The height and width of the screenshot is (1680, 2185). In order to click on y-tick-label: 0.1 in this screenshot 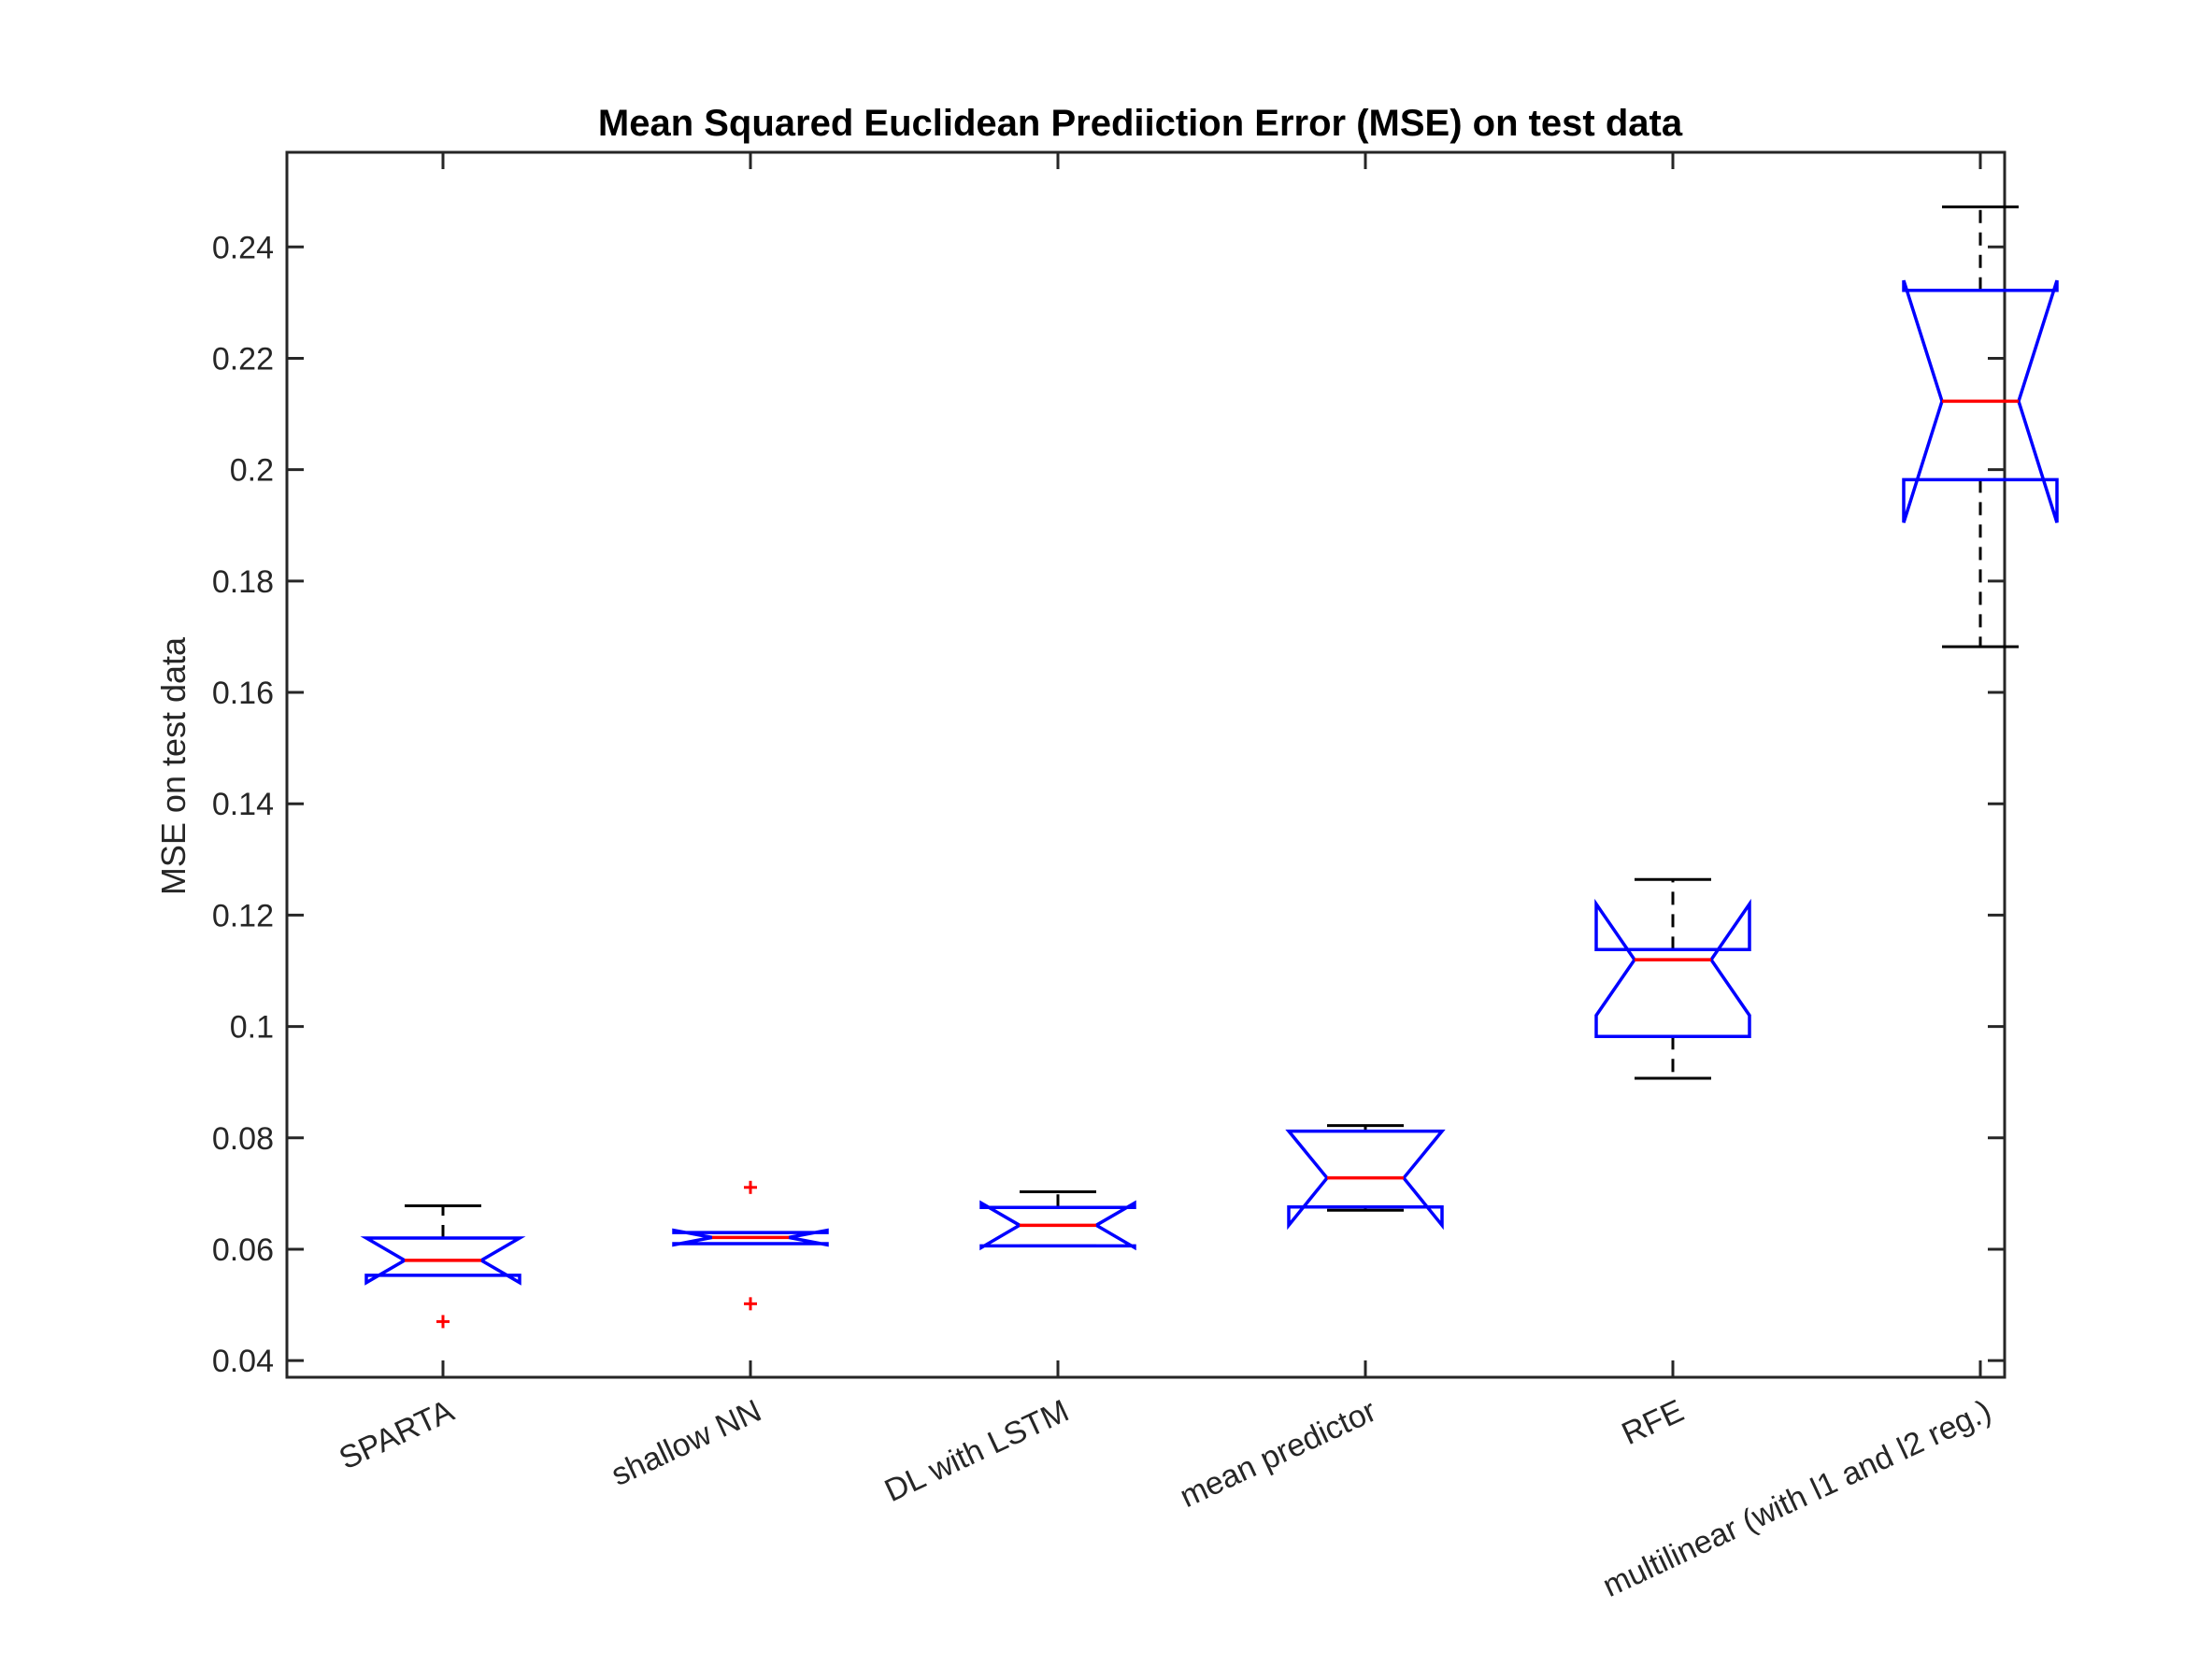, I will do `click(252, 1028)`.